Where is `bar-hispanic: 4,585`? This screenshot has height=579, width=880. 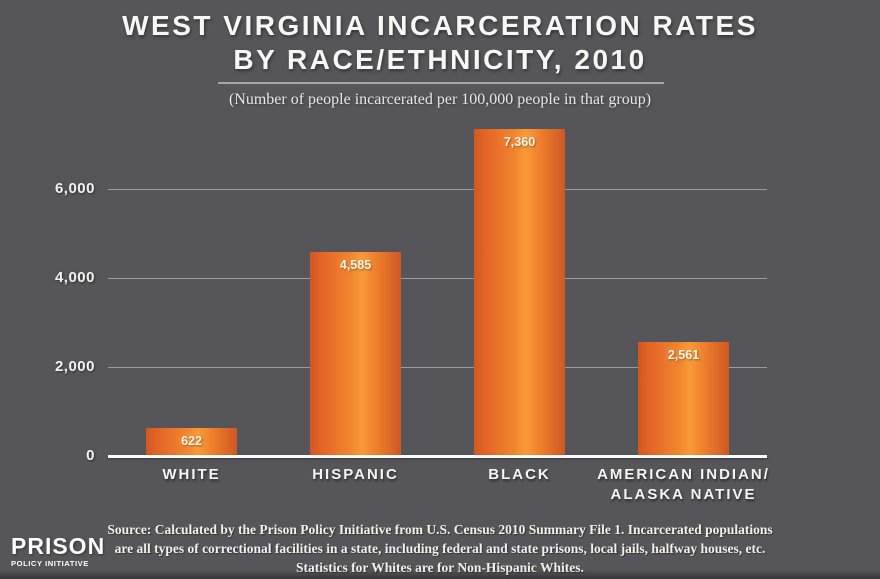
bar-hispanic: 4,585 is located at coordinates (355, 354).